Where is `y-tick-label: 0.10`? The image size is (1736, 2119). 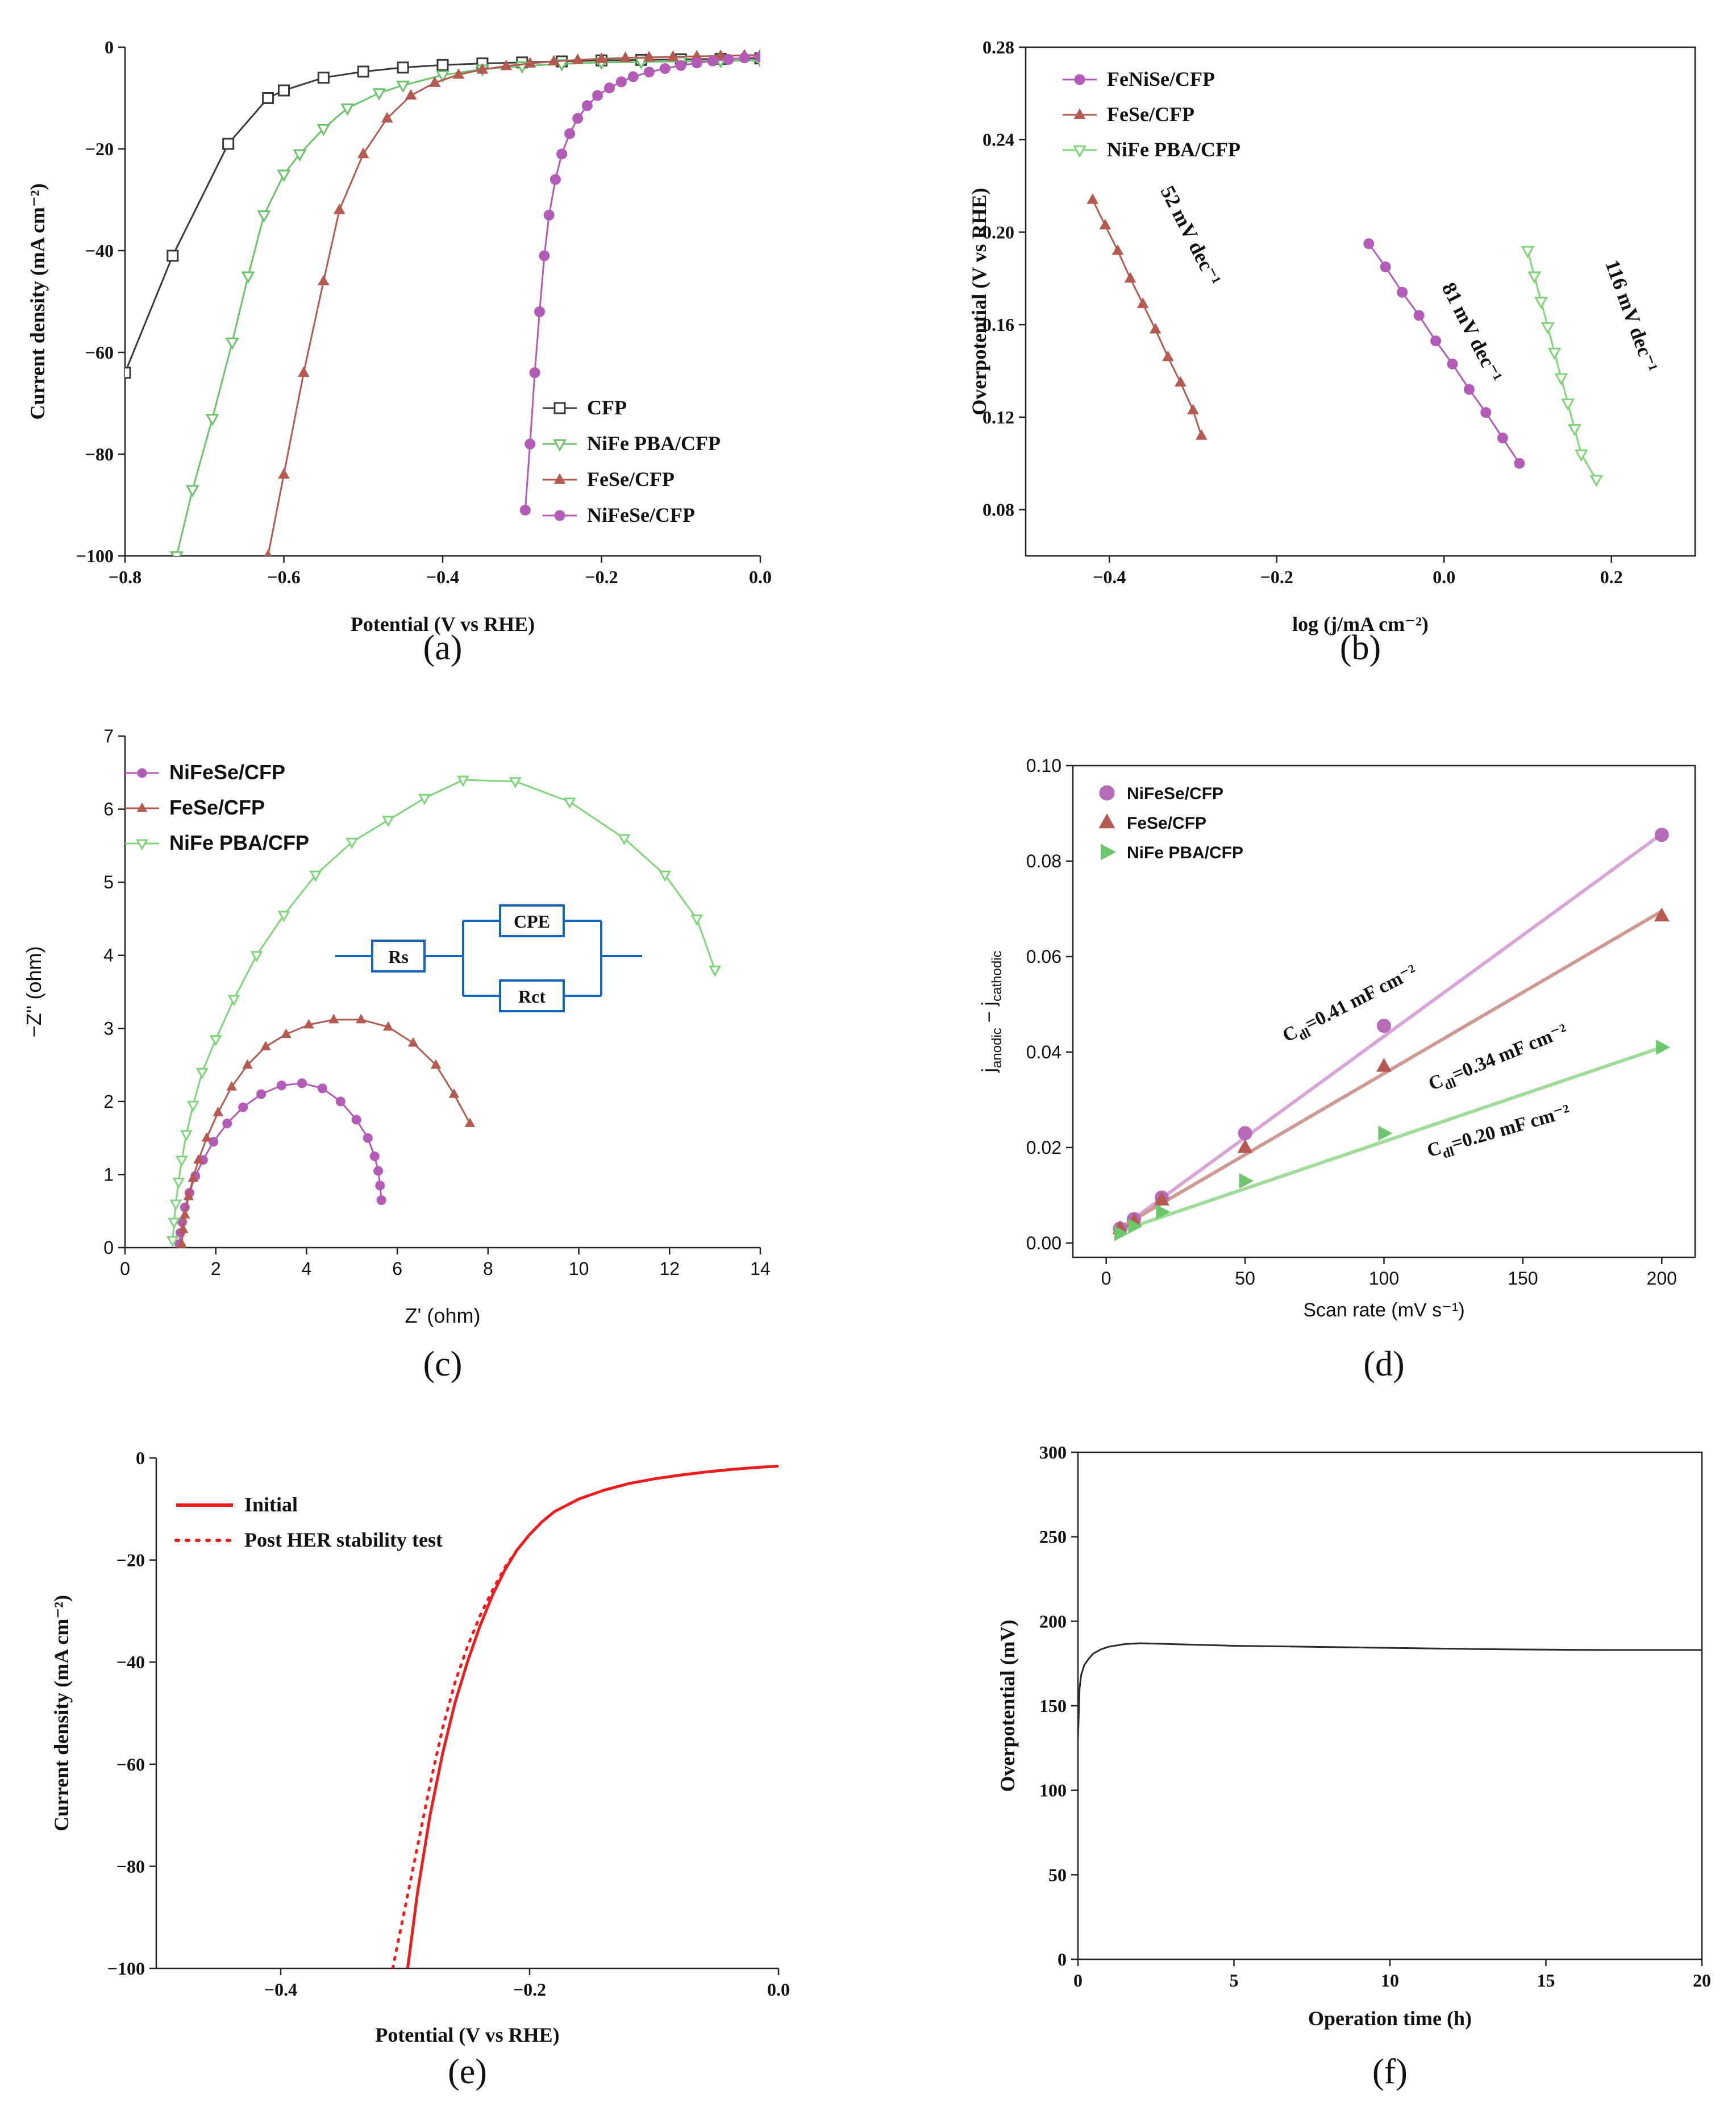
y-tick-label: 0.10 is located at coordinates (1043, 765).